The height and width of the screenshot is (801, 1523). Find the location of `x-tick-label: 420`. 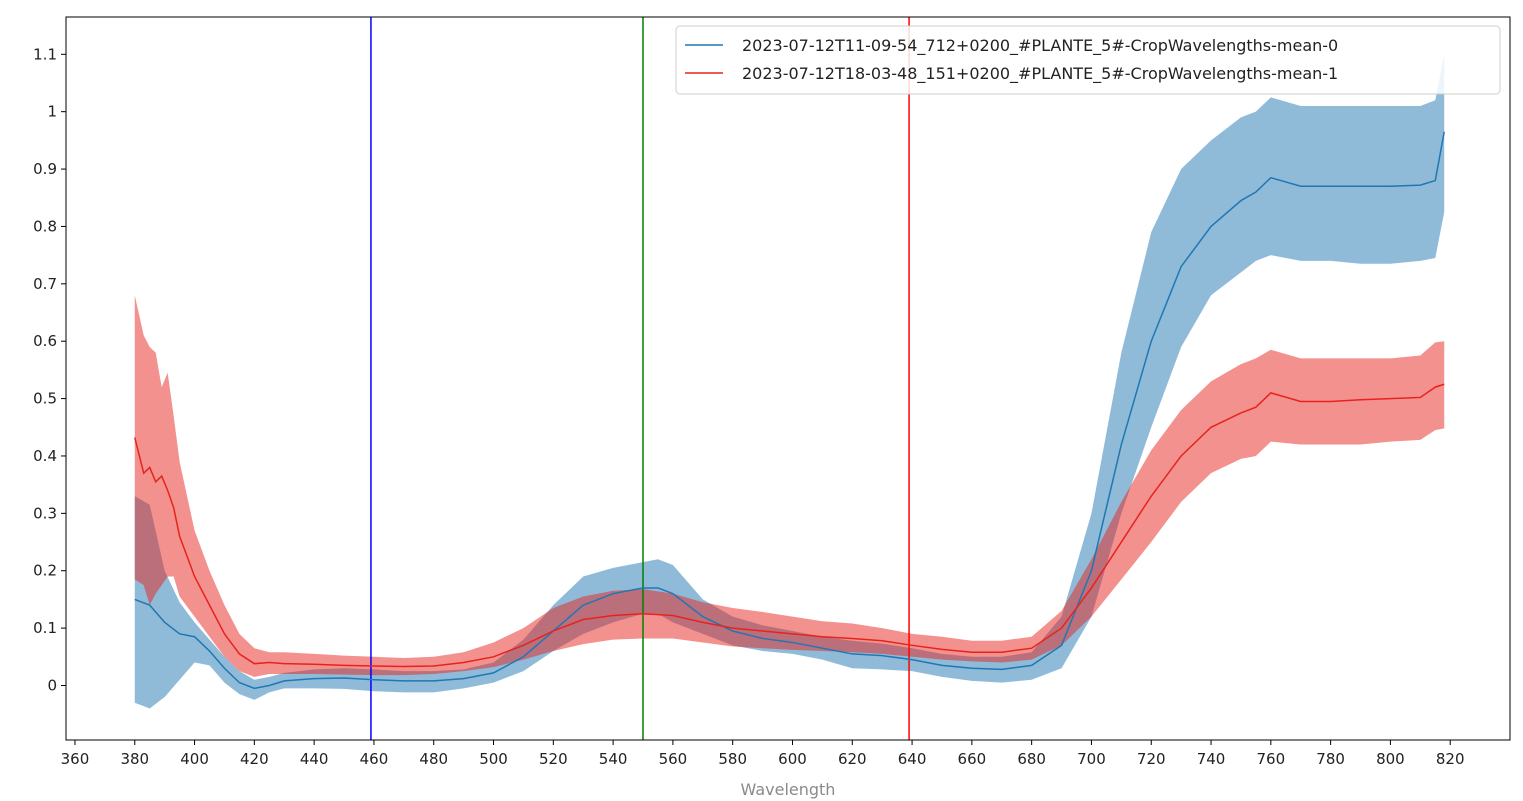

x-tick-label: 420 is located at coordinates (254, 759).